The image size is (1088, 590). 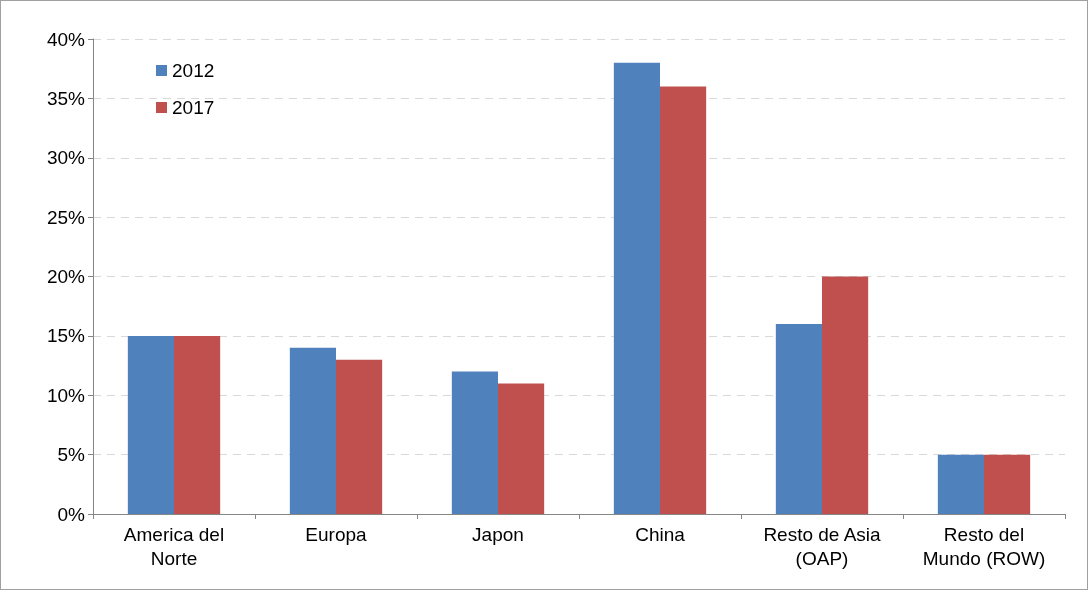 I want to click on legend-label: 2012, so click(x=193, y=70).